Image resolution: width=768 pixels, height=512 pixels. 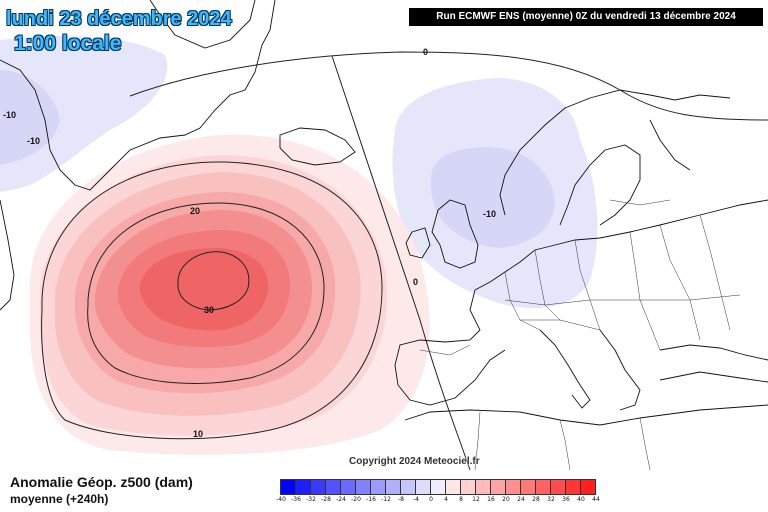 I want to click on contour-0-west, so click(x=401, y=262).